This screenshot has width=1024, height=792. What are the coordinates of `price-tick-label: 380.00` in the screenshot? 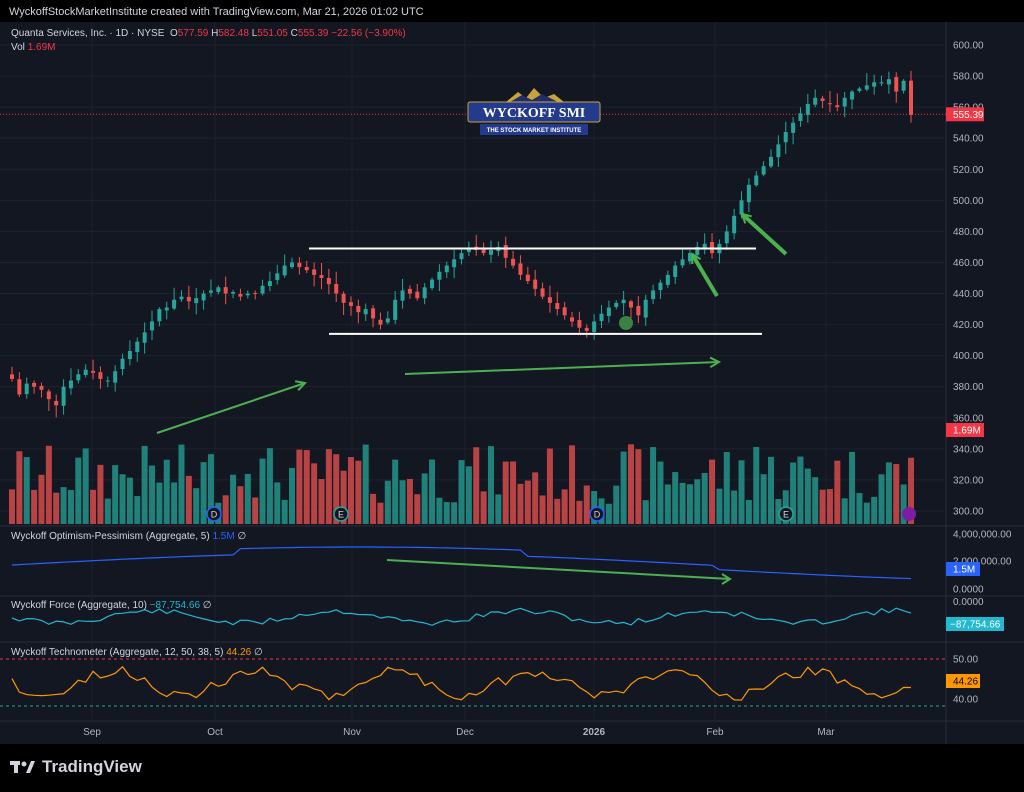 It's located at (968, 387).